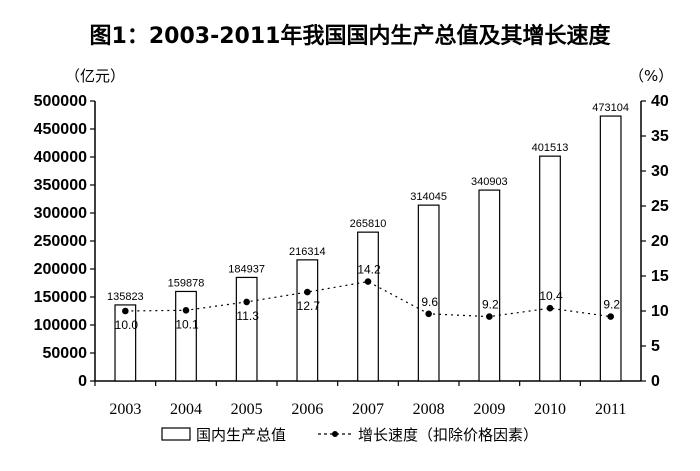  What do you see at coordinates (60, 185) in the screenshot?
I see `left-tick-label: 350000` at bounding box center [60, 185].